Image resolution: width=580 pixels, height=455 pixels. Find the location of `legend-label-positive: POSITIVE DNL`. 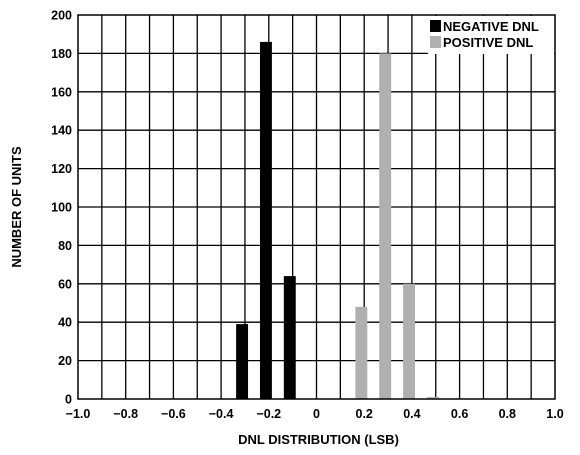

legend-label-positive: POSITIVE DNL is located at coordinates (488, 42).